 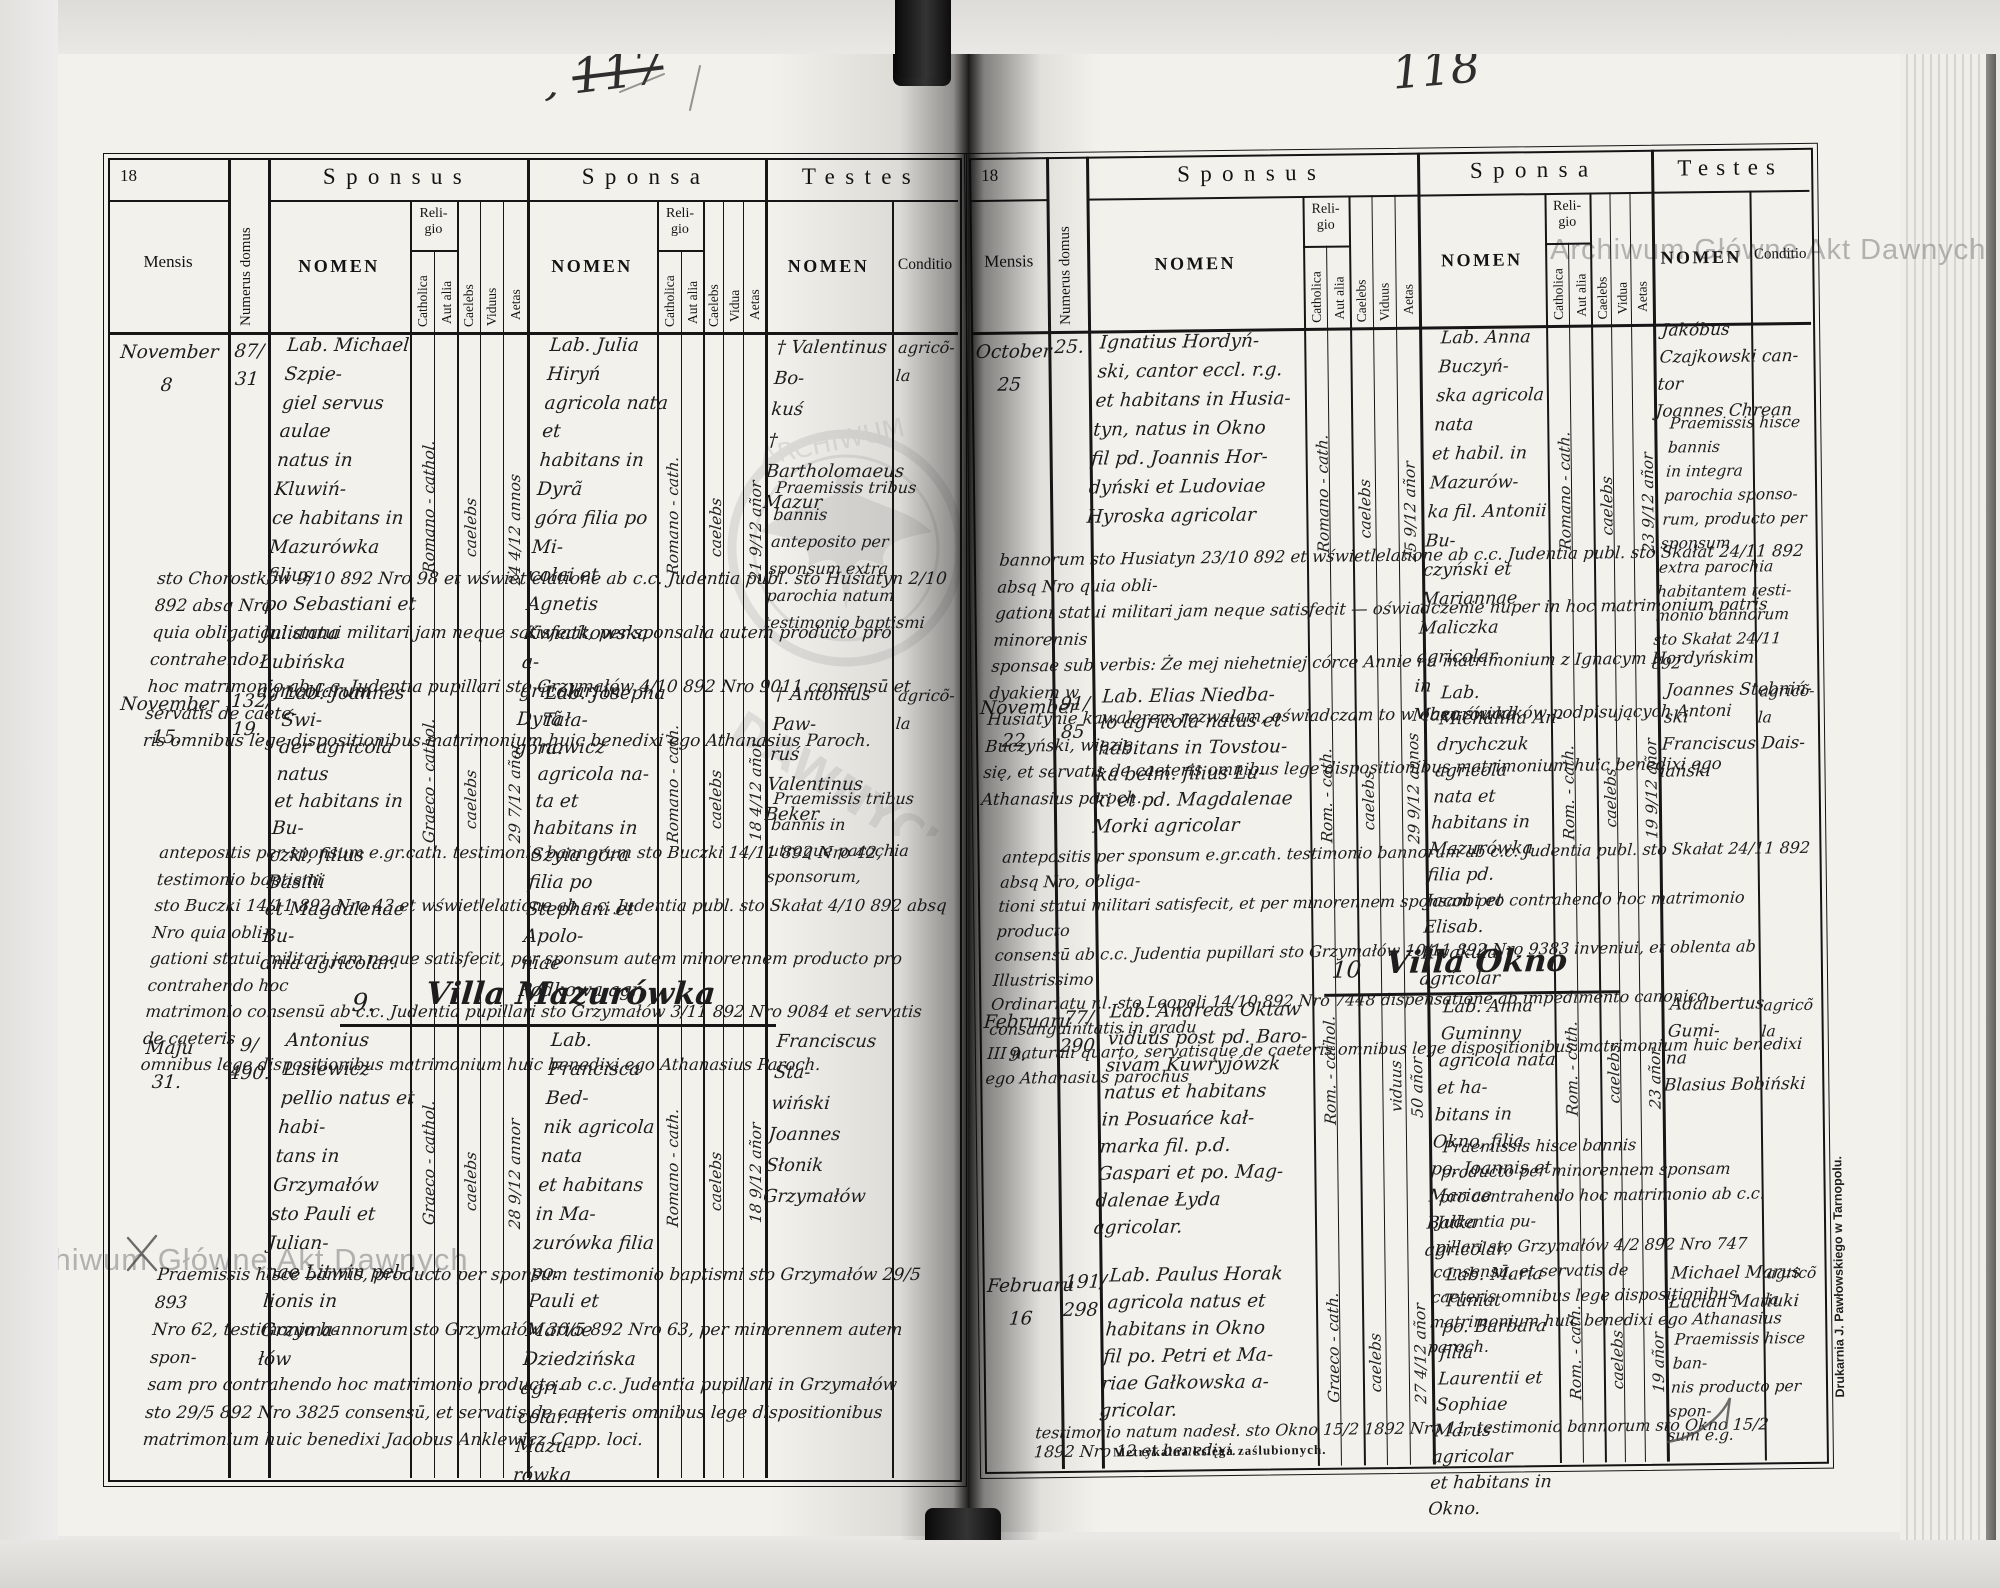 I want to click on column-header-nomen-sponsa-left: NOMEN, so click(x=592, y=266).